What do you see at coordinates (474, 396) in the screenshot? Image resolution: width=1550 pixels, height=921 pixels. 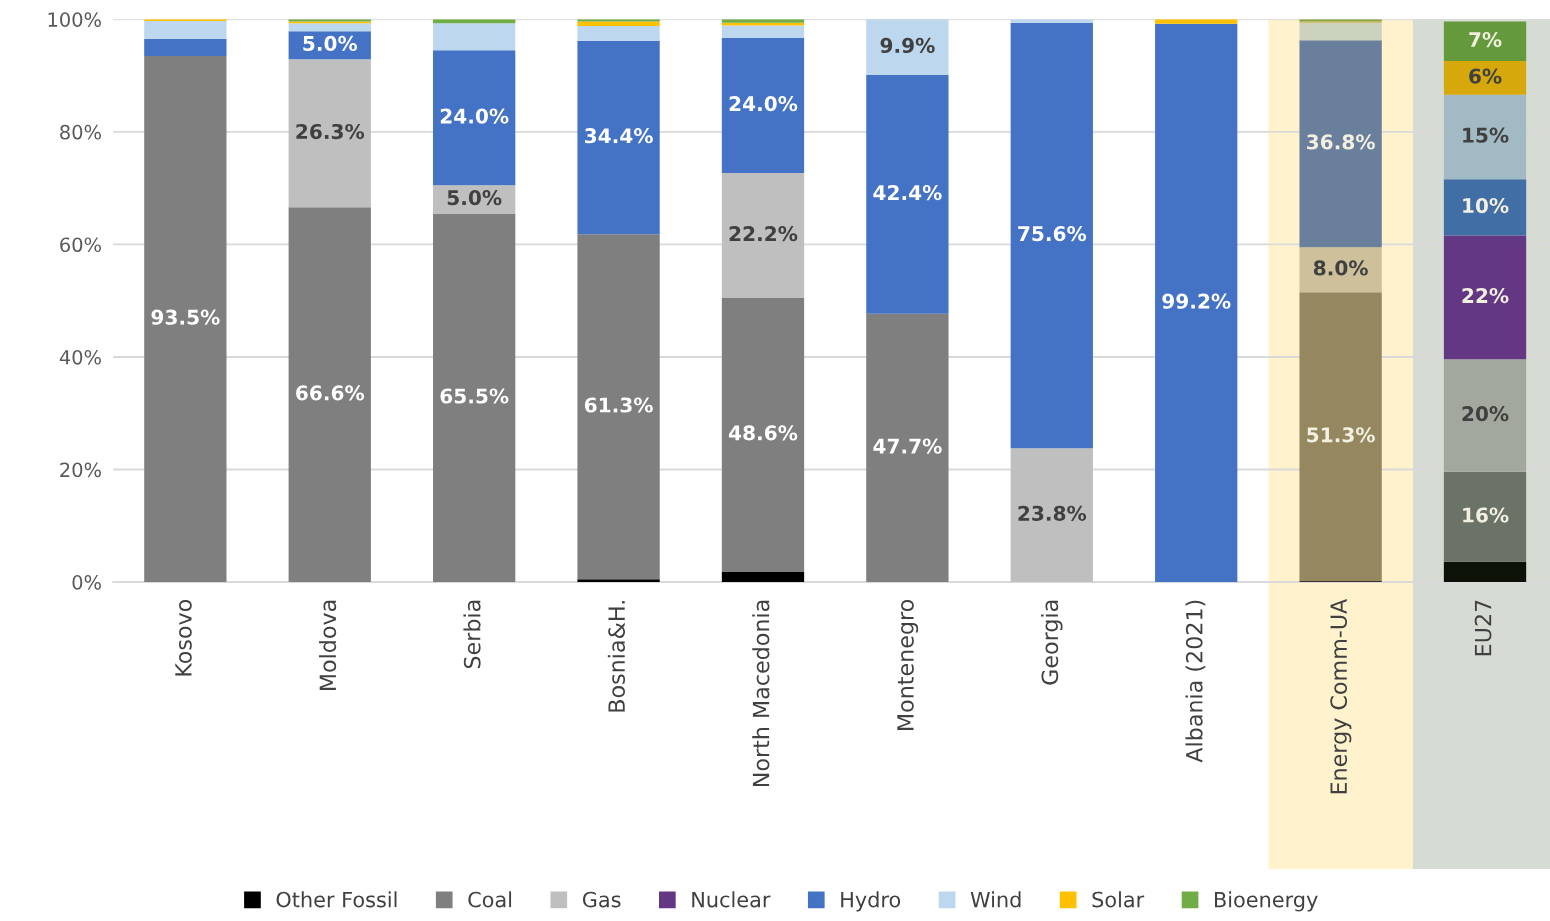 I see `data-label: 65.5%` at bounding box center [474, 396].